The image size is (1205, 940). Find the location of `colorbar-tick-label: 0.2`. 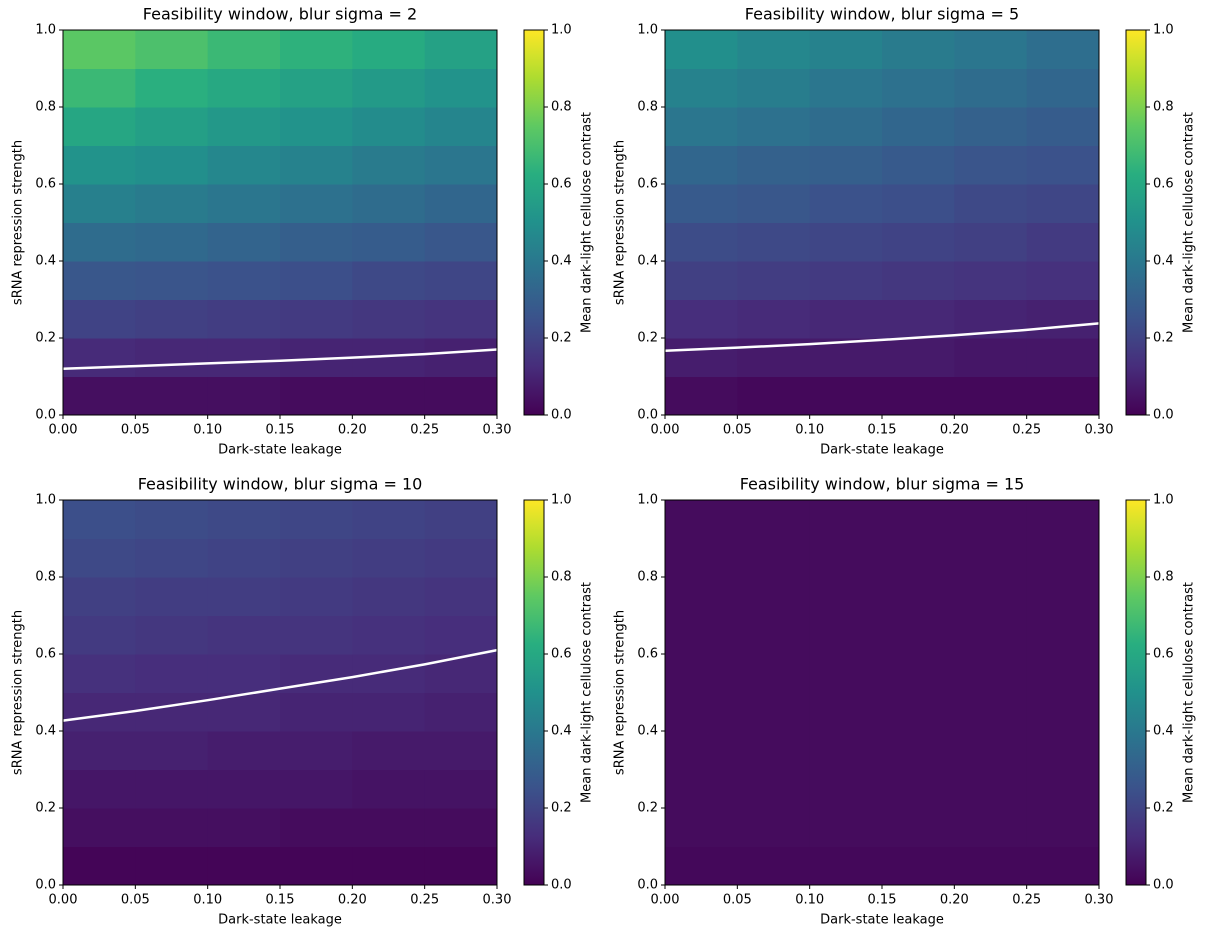

colorbar-tick-label: 0.2 is located at coordinates (561, 808).